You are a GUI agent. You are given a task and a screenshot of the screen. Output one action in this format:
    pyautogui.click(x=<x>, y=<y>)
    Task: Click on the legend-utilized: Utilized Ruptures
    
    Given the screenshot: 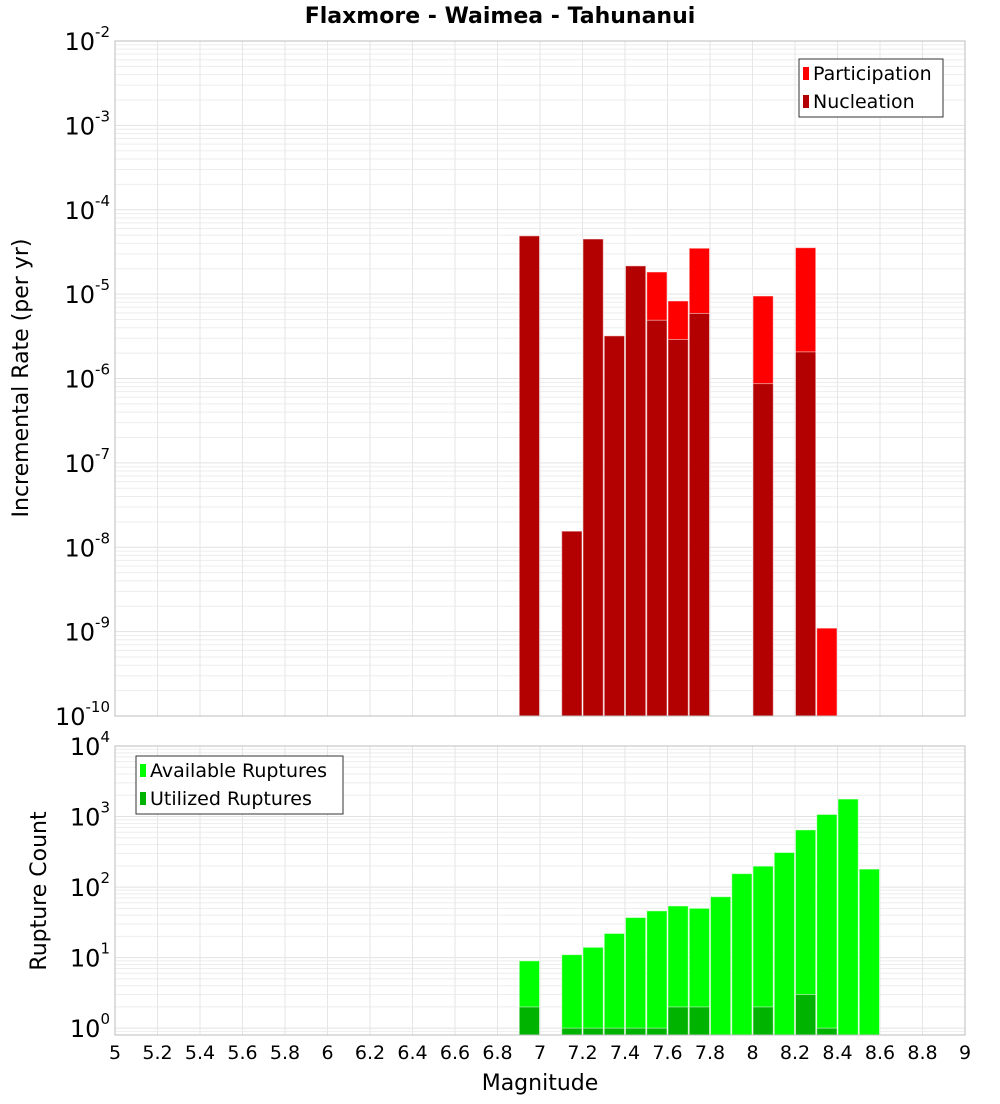 What is the action you would take?
    pyautogui.click(x=231, y=799)
    